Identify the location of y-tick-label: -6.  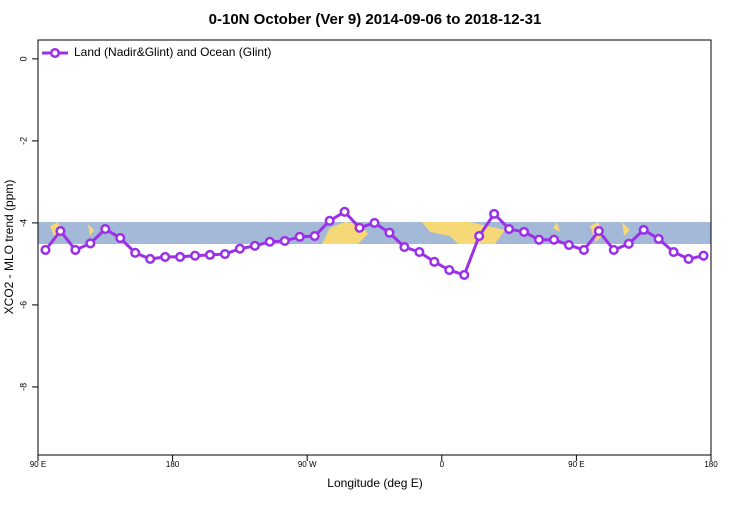
(23, 305).